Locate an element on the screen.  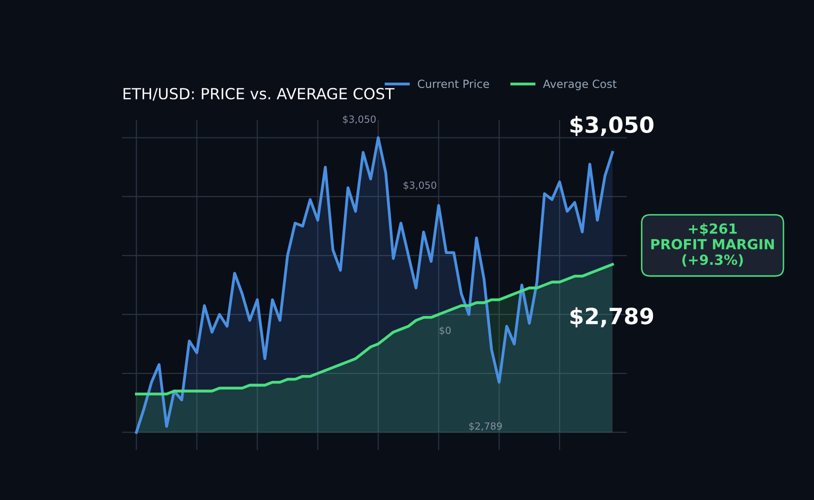
legend-label: Current Price is located at coordinates (453, 83).